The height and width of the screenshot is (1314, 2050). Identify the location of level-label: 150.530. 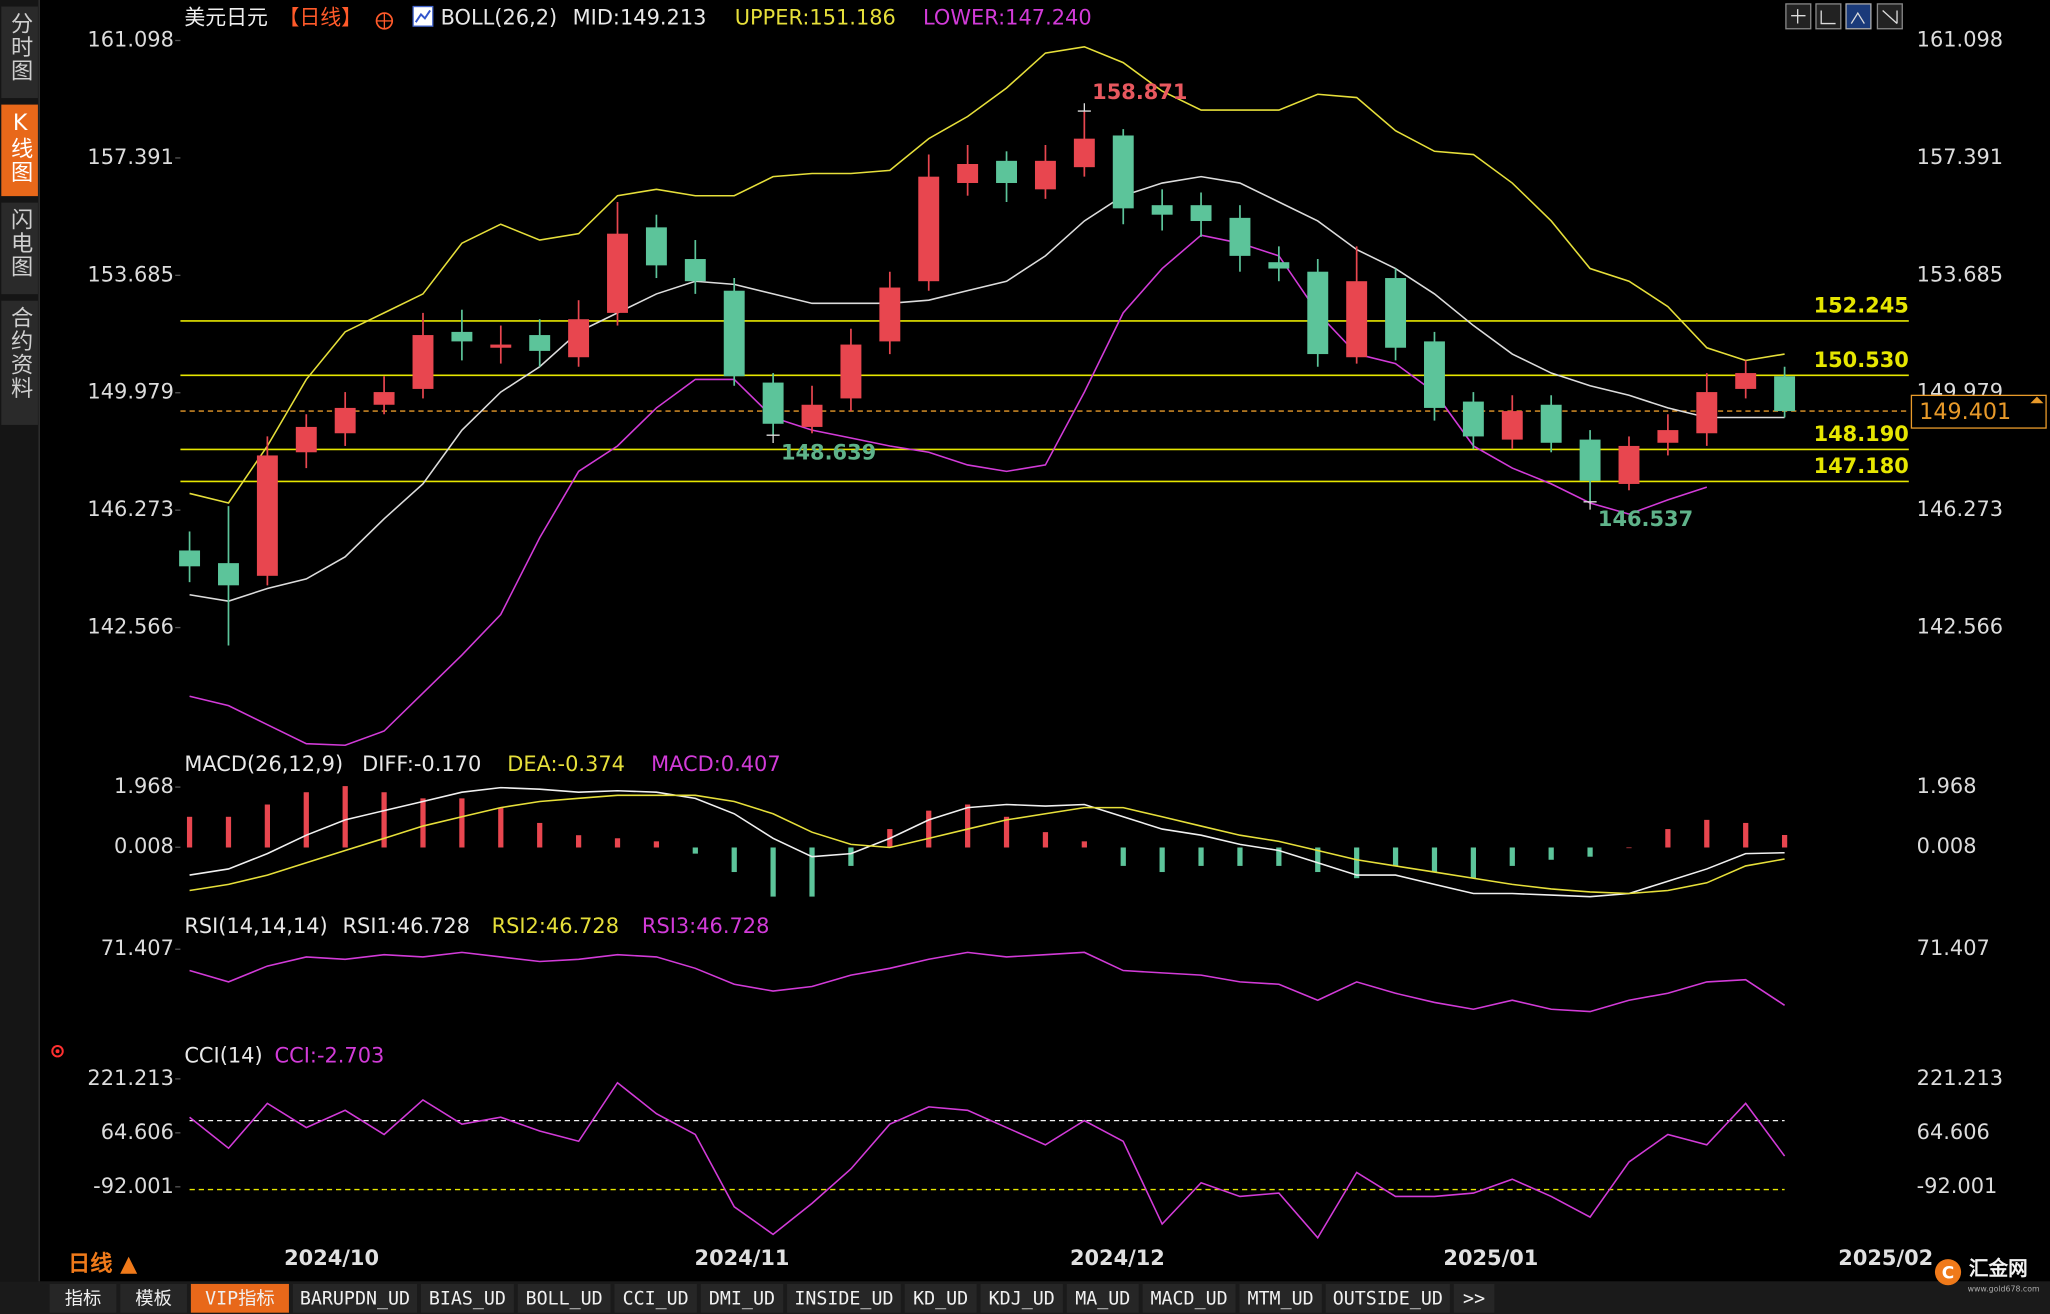
(1861, 360).